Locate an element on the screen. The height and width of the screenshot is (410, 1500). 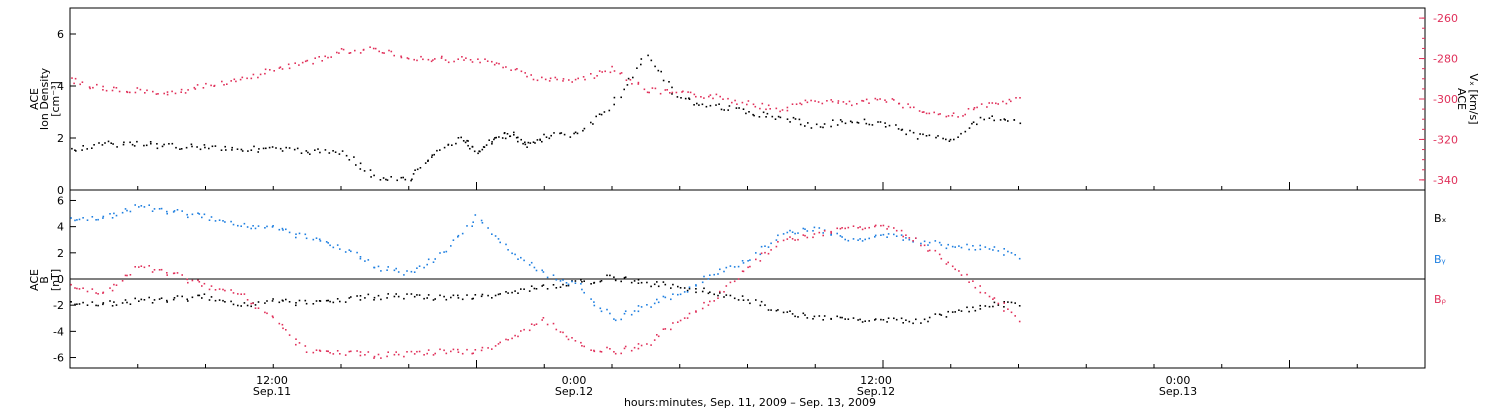
top-left-tick-label: 6 is located at coordinates (60, 34).